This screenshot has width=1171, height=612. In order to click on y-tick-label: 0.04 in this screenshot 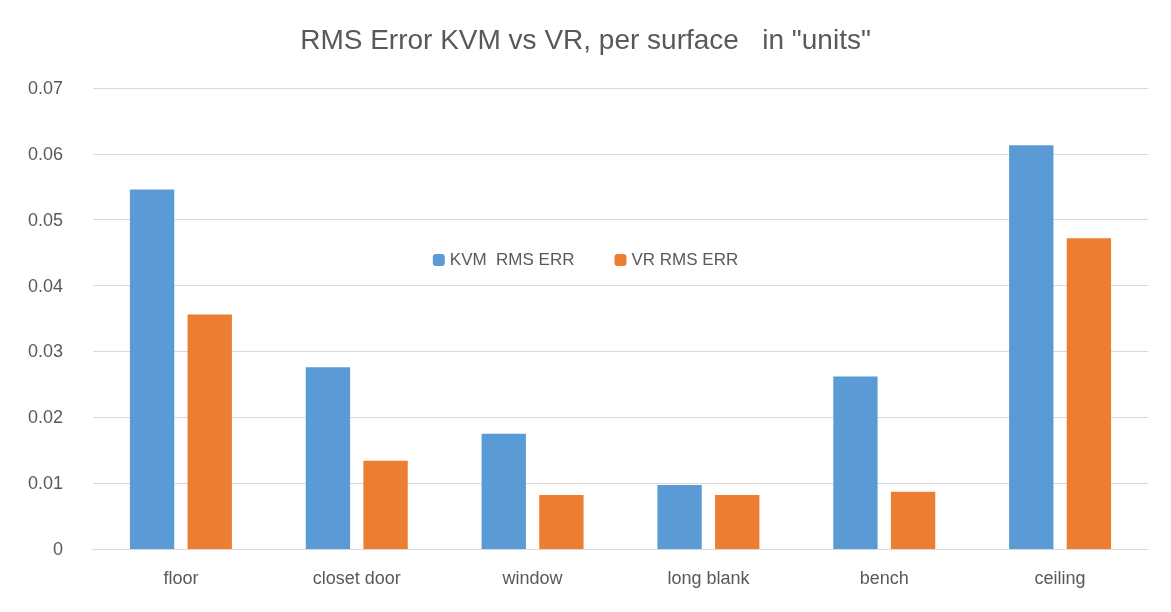, I will do `click(45, 285)`.